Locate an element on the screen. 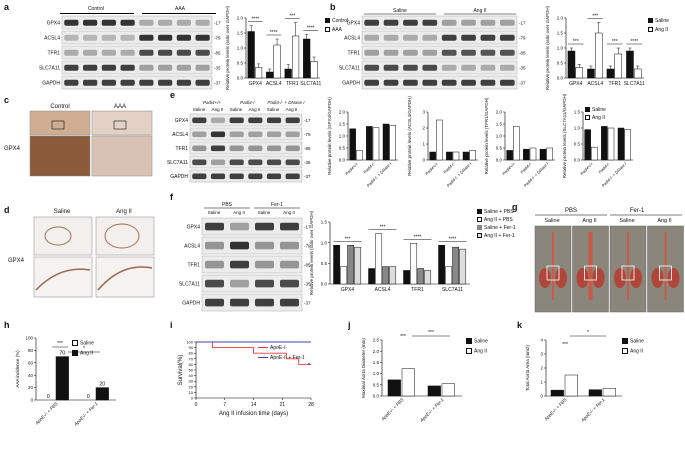 Image resolution: width=685 pixels, height=455 pixels. chart-e1-ytick-label: 2.0 is located at coordinates (342, 112).